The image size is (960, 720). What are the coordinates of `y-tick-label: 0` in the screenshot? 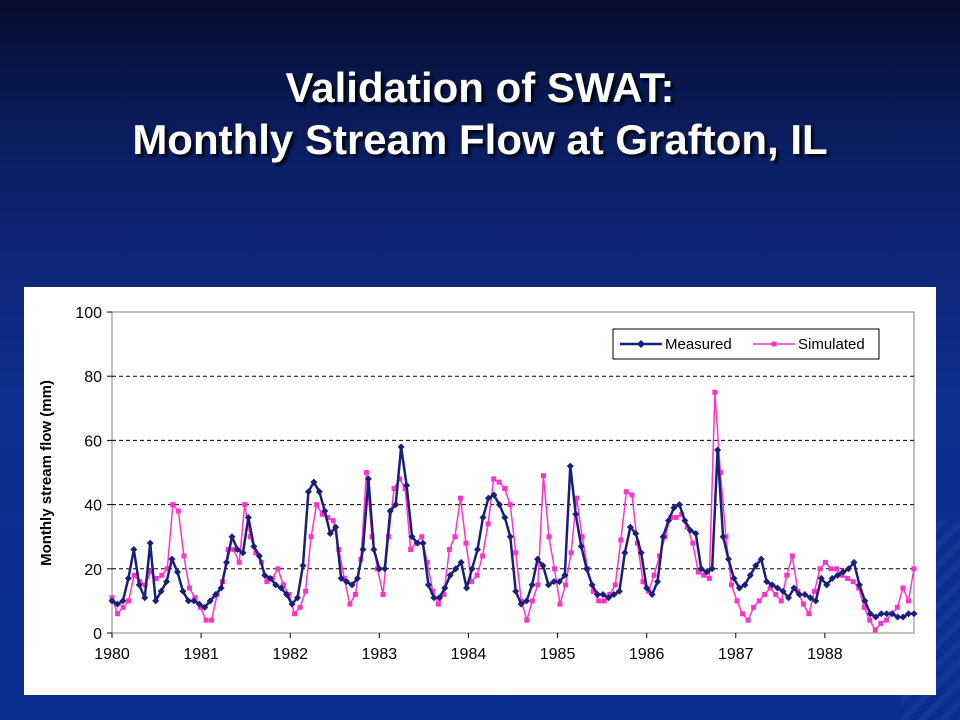 It's located at (97, 634).